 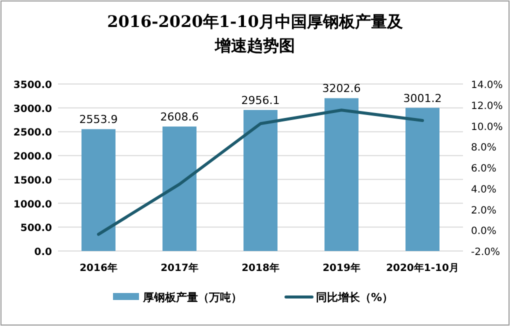 What do you see at coordinates (483, 210) in the screenshot?
I see `y2-tick-label: 2.0%` at bounding box center [483, 210].